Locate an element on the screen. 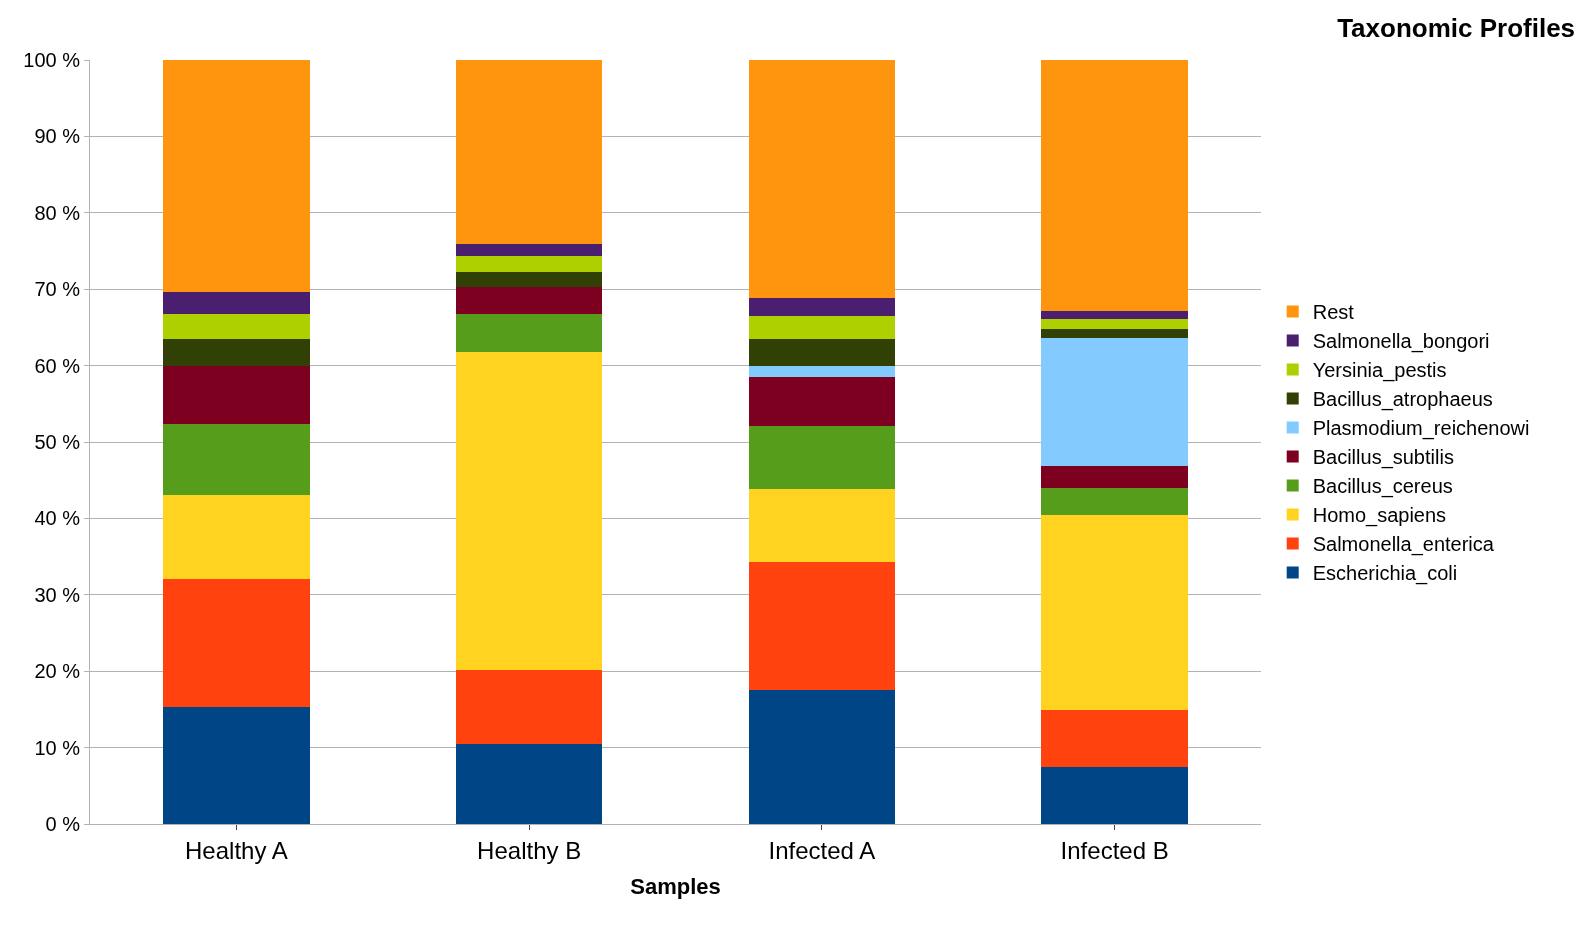  x-axis-title: Samples is located at coordinates (675, 886).